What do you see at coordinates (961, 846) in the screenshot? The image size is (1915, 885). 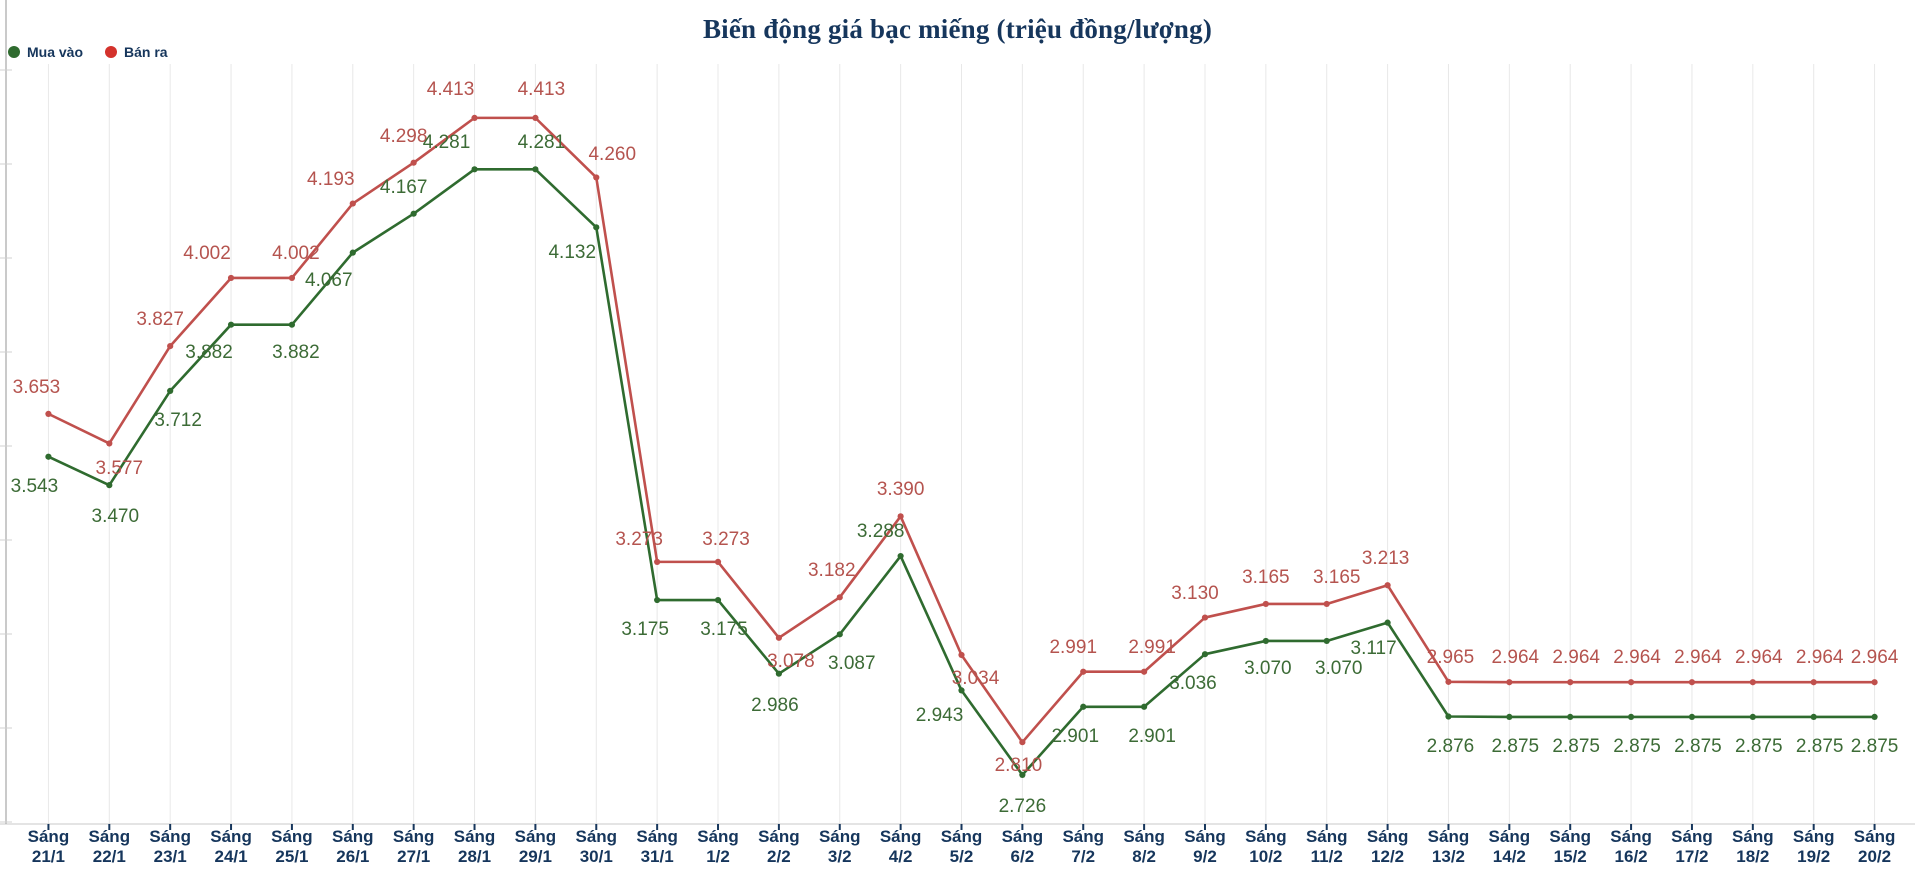 I see `x-axis-tick-label: Sáng 5/2` at bounding box center [961, 846].